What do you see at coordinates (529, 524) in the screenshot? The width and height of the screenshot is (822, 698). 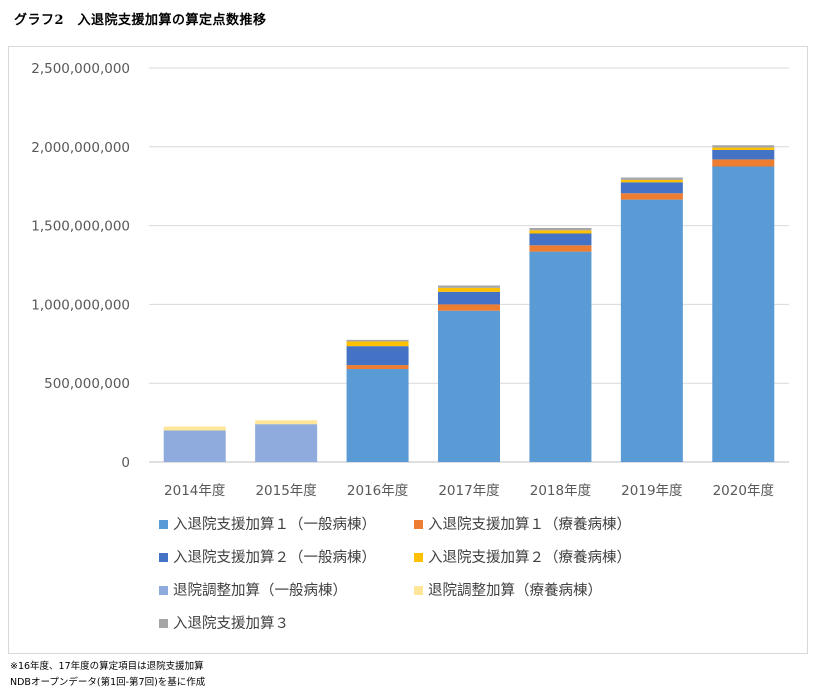 I see `legend-label: 入退院支援加算１（療養病棟）` at bounding box center [529, 524].